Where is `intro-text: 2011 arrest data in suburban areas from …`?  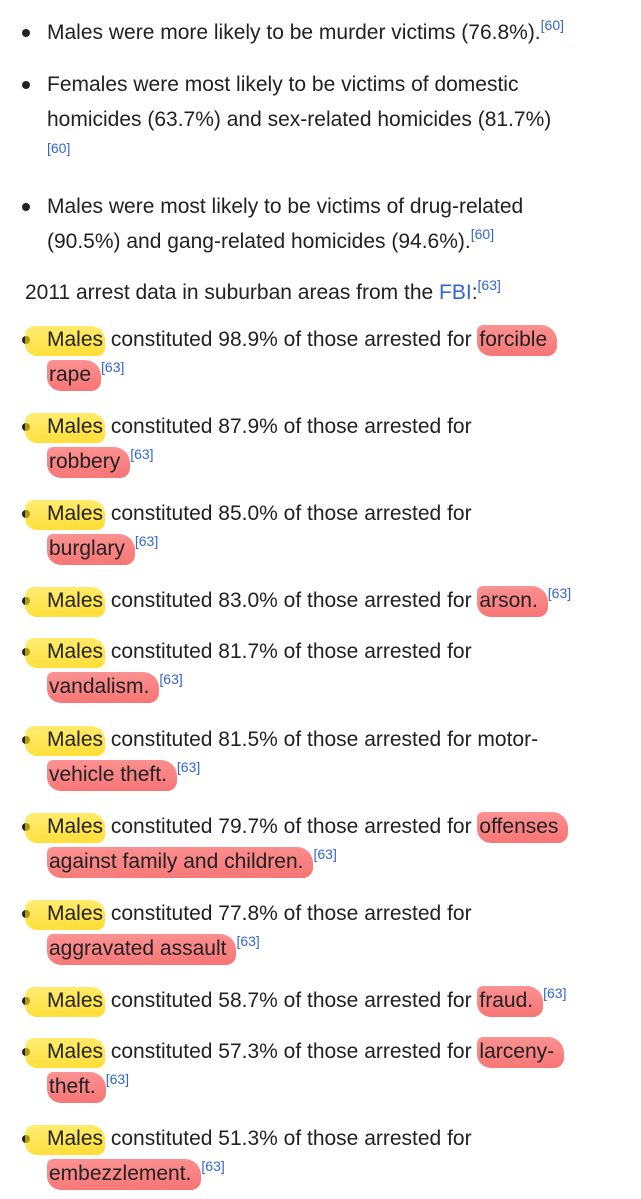
intro-text: 2011 arrest data in suburban areas from … is located at coordinates (232, 292).